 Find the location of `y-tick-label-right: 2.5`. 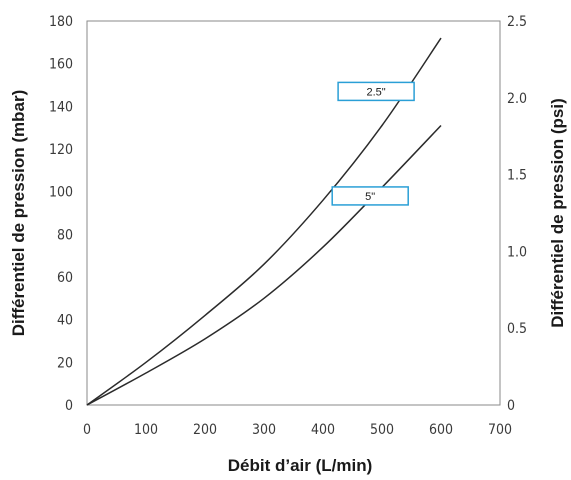

y-tick-label-right: 2.5 is located at coordinates (517, 22).